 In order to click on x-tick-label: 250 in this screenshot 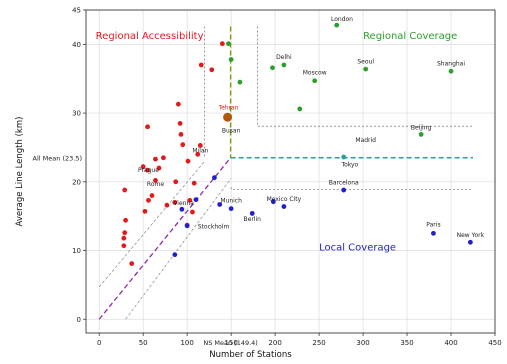, I will do `click(318, 343)`.